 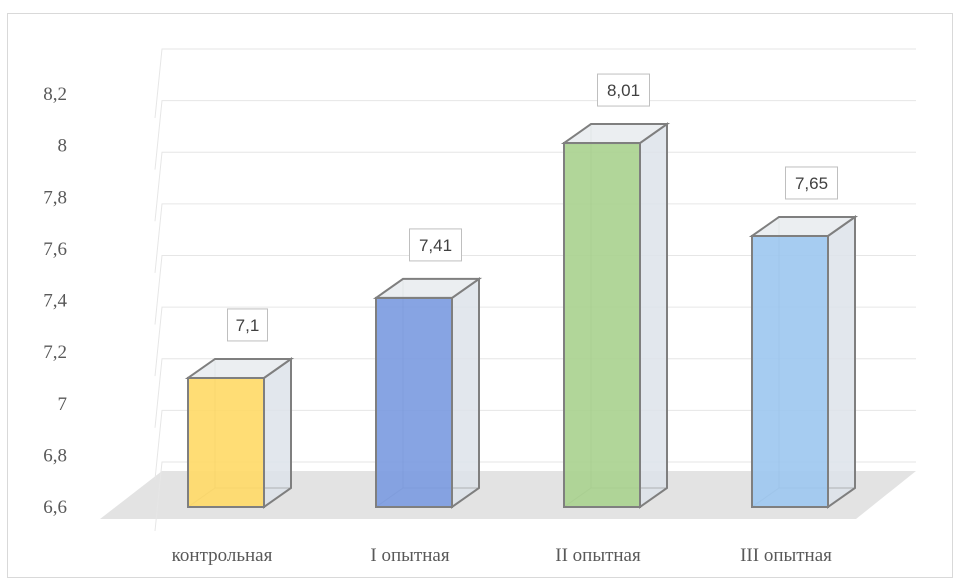 I want to click on data-label: 7,41, so click(x=435, y=245).